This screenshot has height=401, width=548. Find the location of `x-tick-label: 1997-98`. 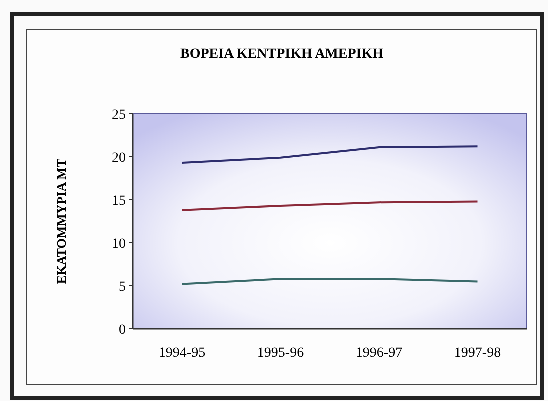

x-tick-label: 1997-98 is located at coordinates (478, 353).